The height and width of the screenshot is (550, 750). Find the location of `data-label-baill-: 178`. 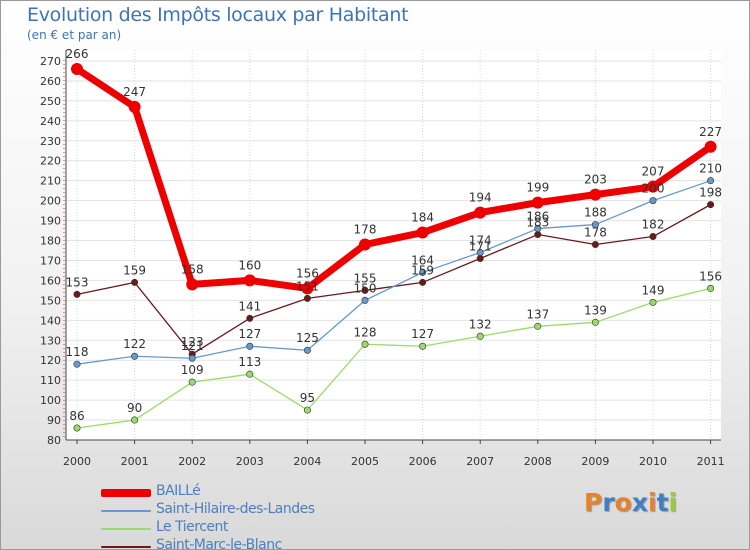

data-label-baill-: 178 is located at coordinates (365, 230).